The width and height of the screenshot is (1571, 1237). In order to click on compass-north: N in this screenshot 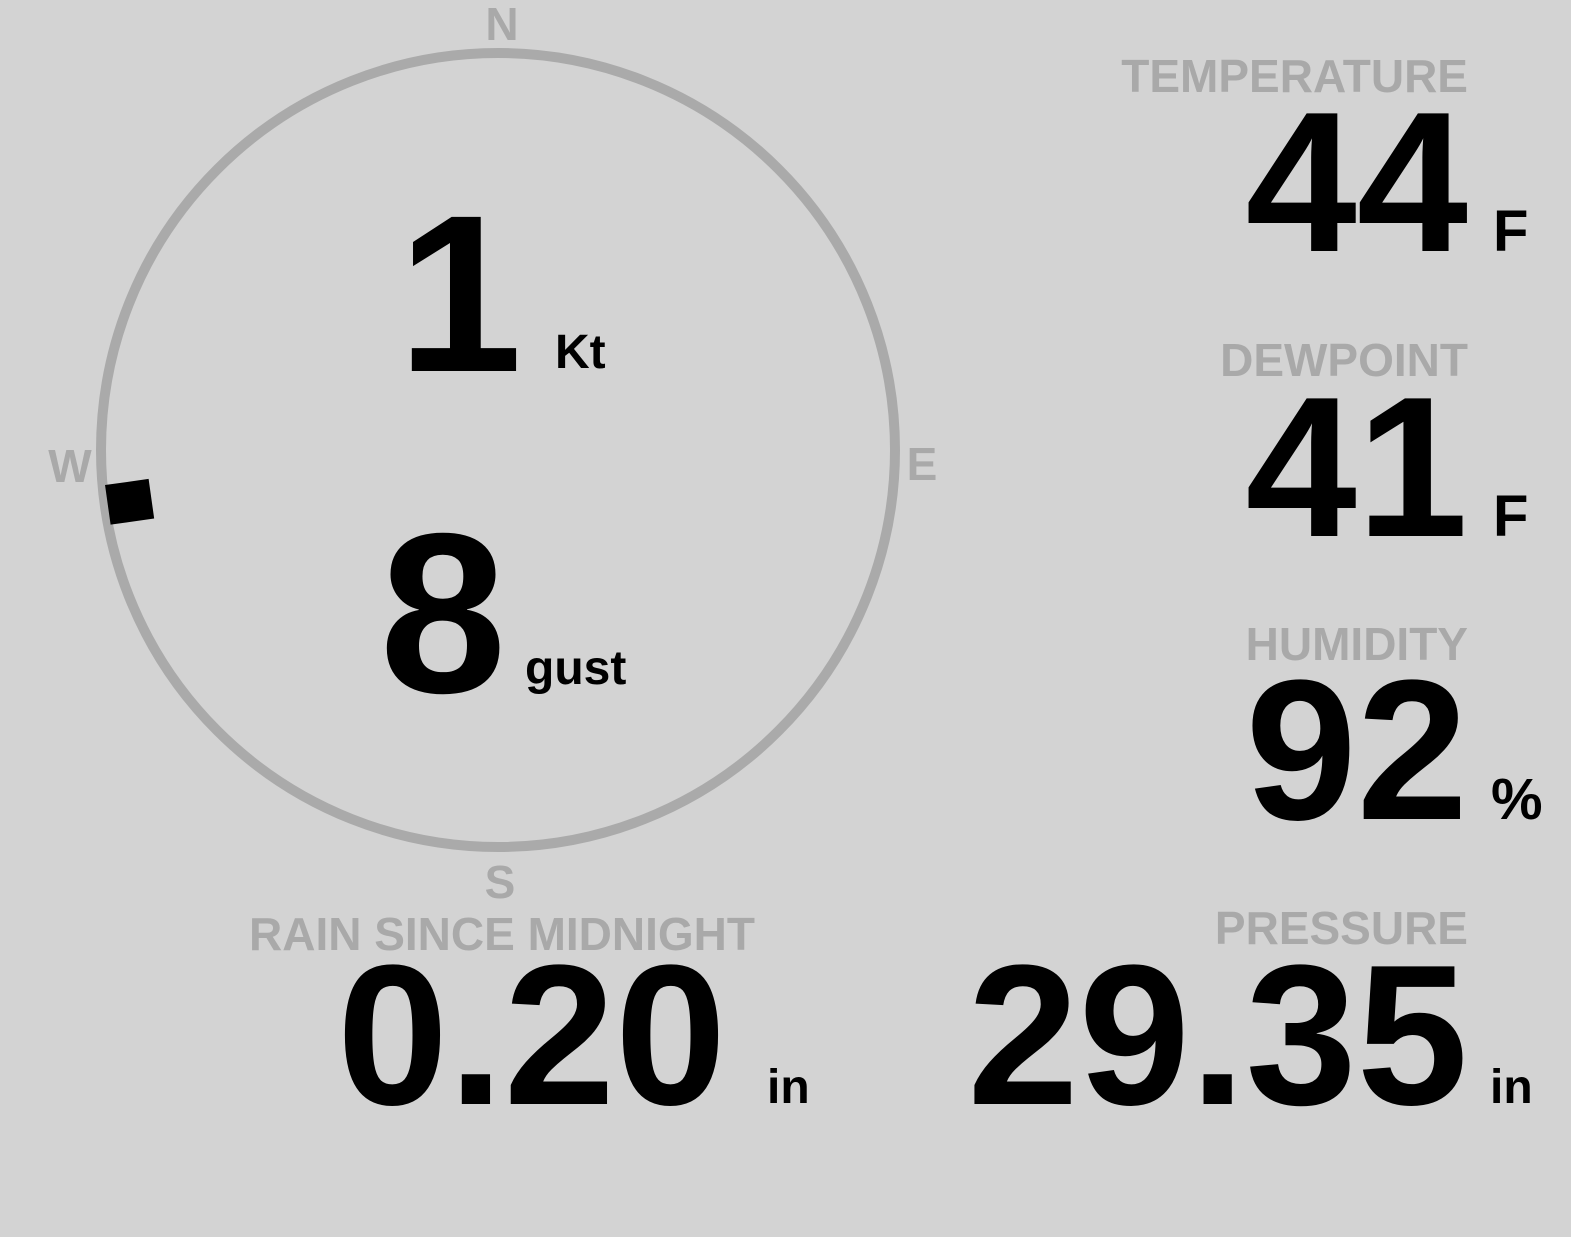, I will do `click(502, 25)`.